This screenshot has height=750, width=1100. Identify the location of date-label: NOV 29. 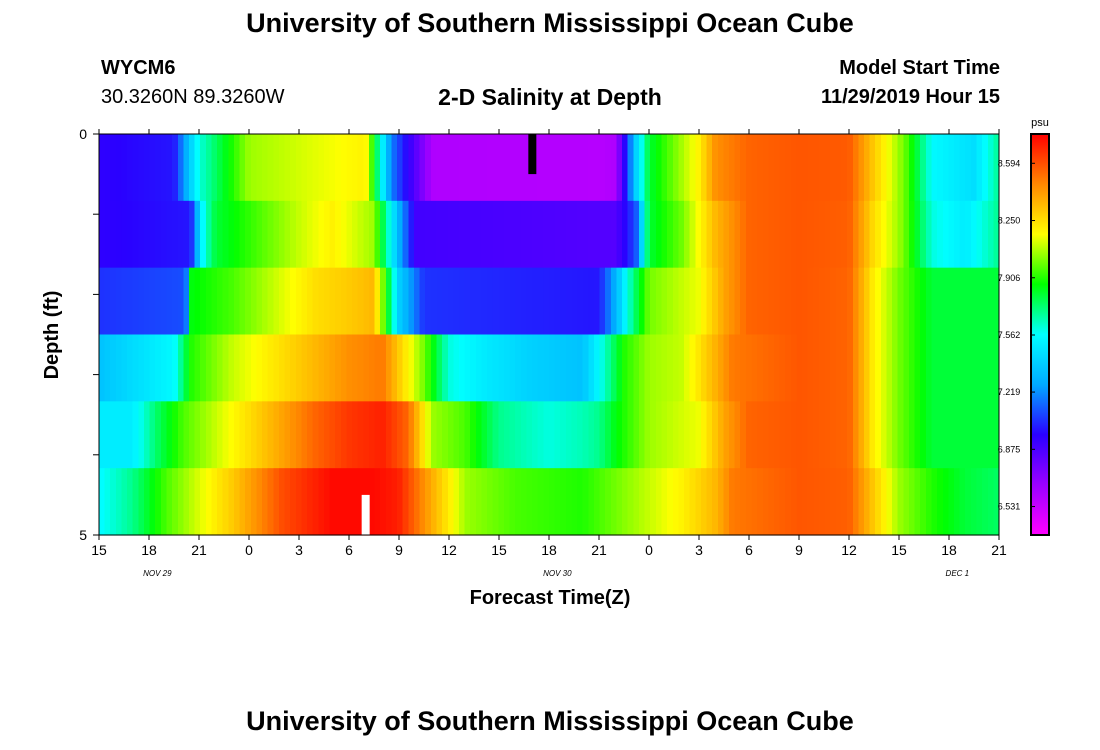
(157, 573).